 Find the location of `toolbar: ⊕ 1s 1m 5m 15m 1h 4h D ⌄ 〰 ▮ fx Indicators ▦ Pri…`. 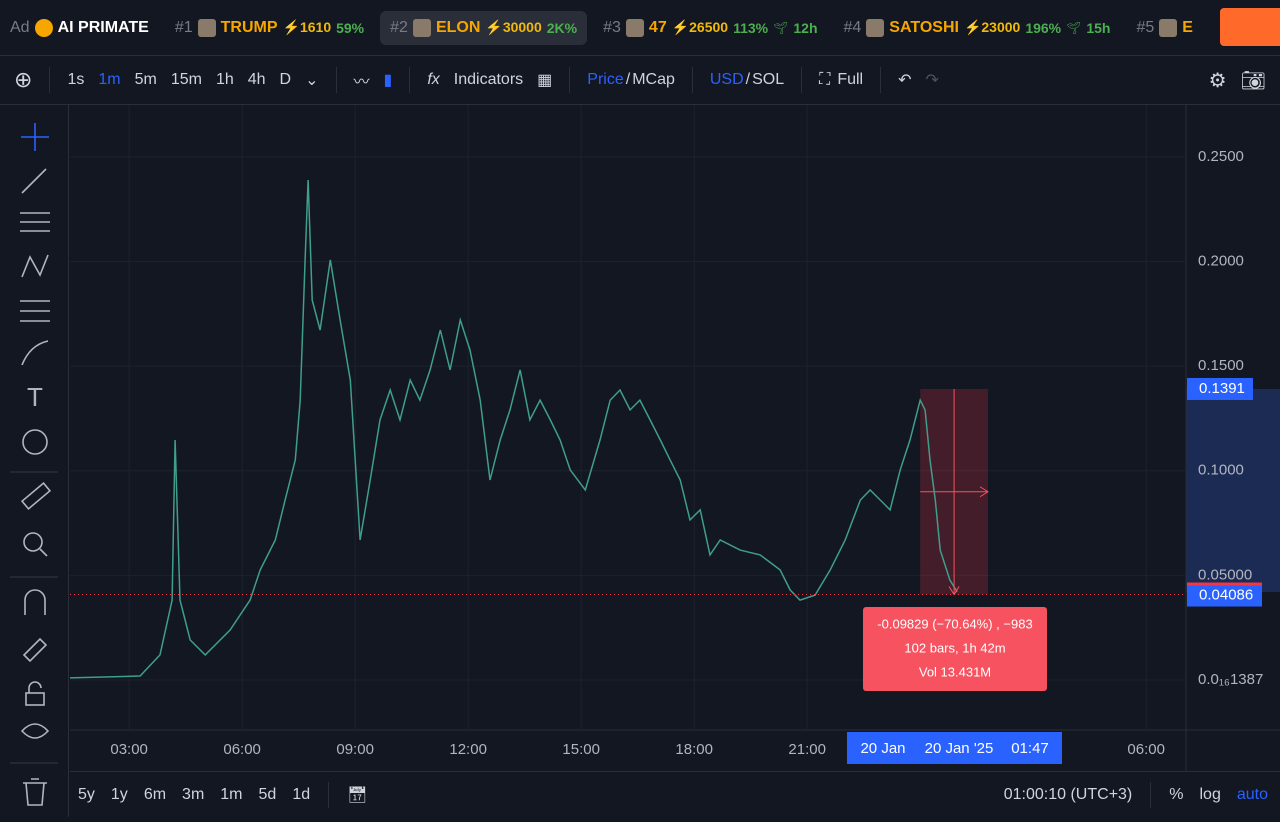

toolbar: ⊕ 1s 1m 5m 15m 1h 4h D ⌄ 〰 ▮ fx Indicators ▦ Pri… is located at coordinates (640, 80).